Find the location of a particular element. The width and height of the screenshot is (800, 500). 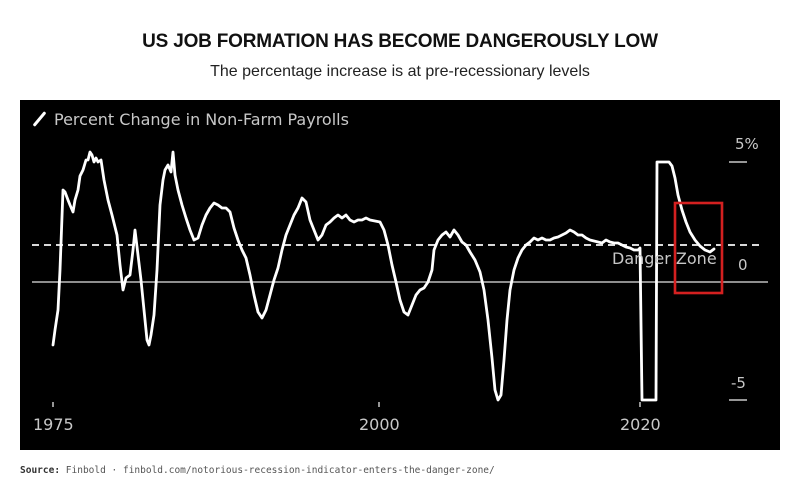

x-tick-label-2020: 2020 is located at coordinates (640, 424).